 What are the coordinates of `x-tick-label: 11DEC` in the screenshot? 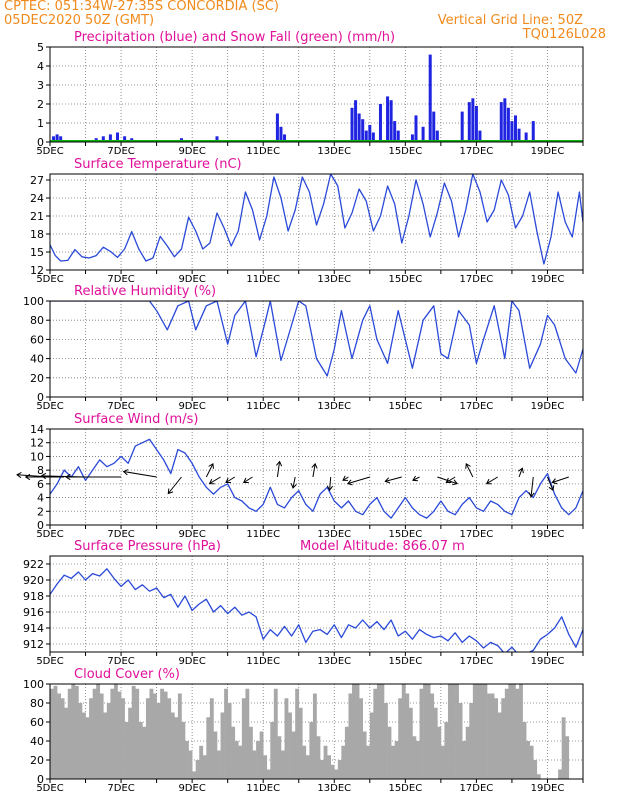 It's located at (263, 151).